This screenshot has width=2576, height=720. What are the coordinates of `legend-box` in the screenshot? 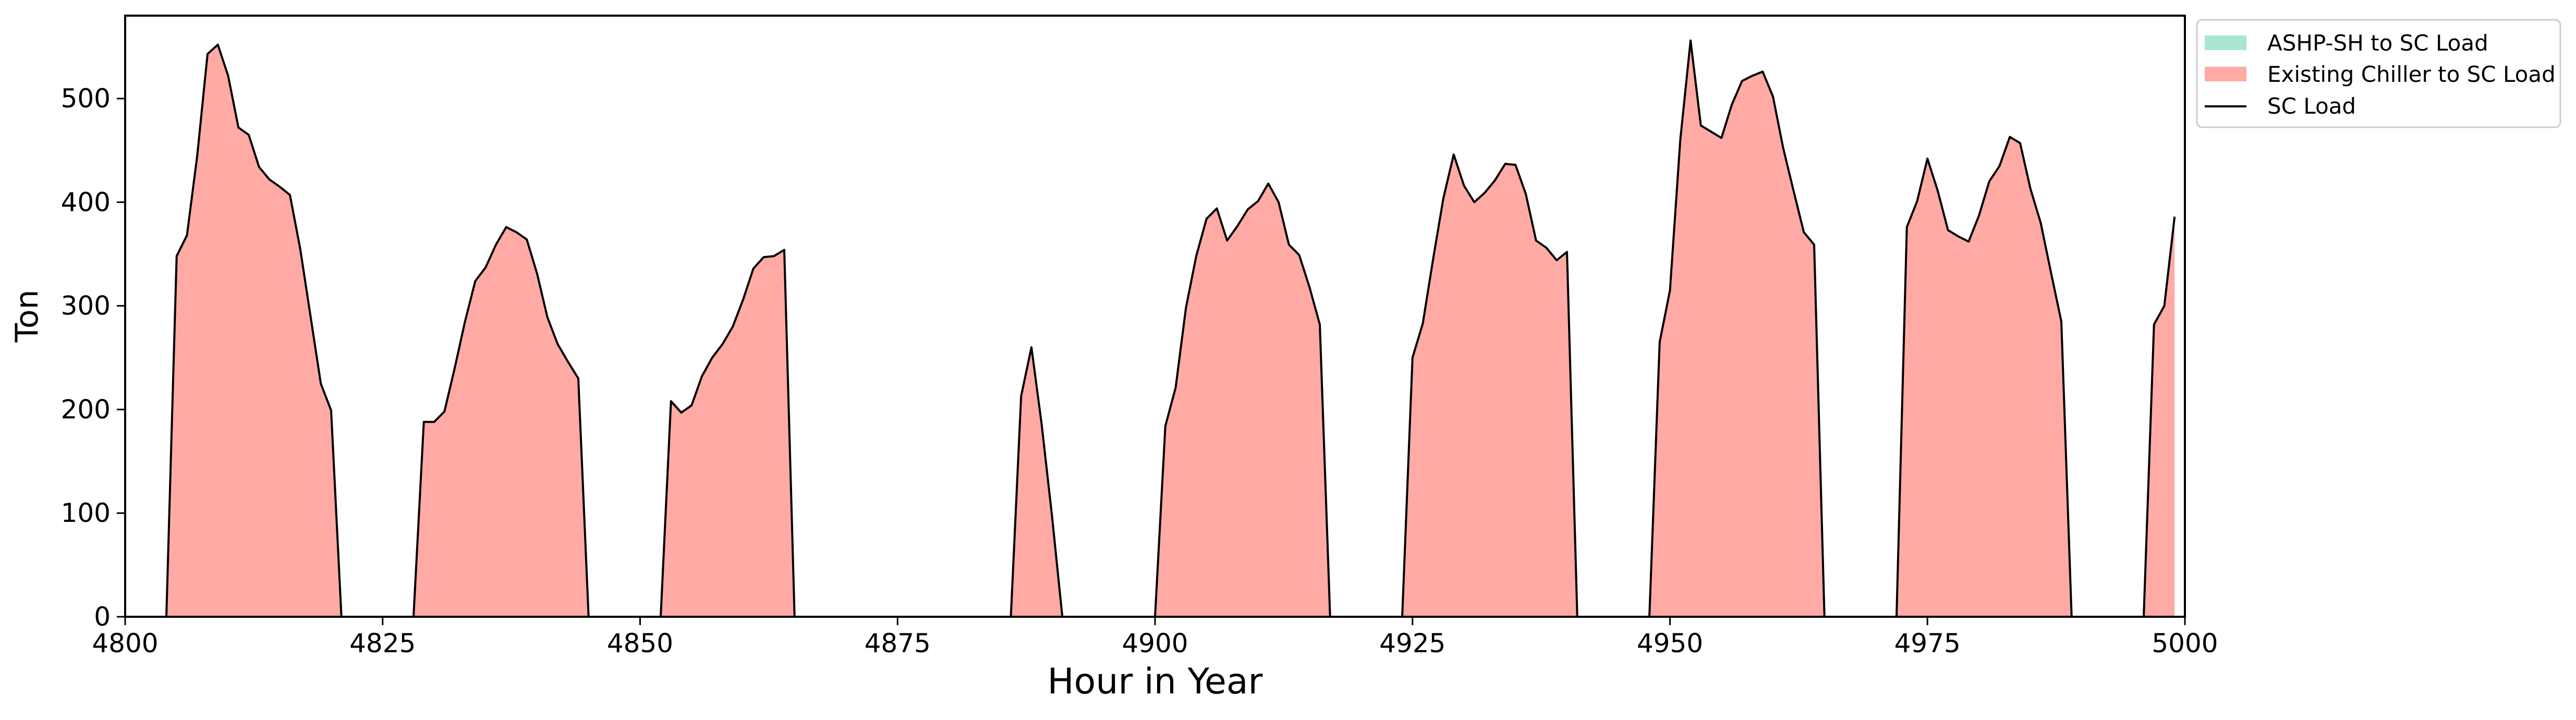 It's located at (2378, 73).